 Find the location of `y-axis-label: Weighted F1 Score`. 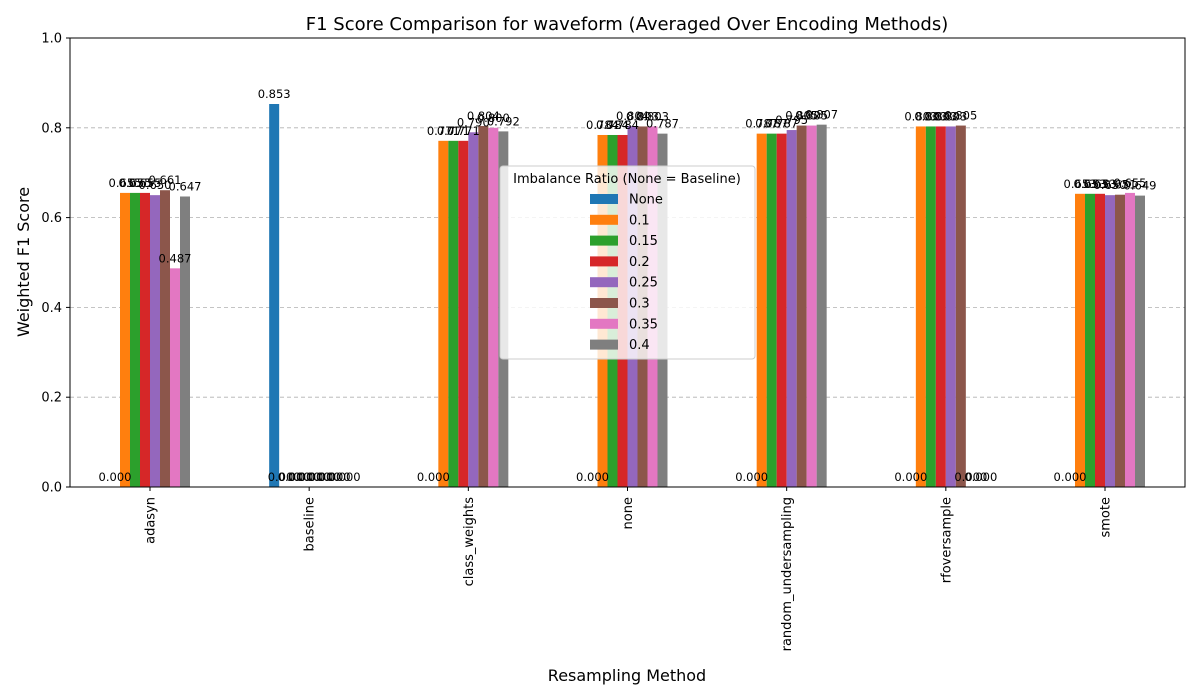

y-axis-label: Weighted F1 Score is located at coordinates (23, 262).